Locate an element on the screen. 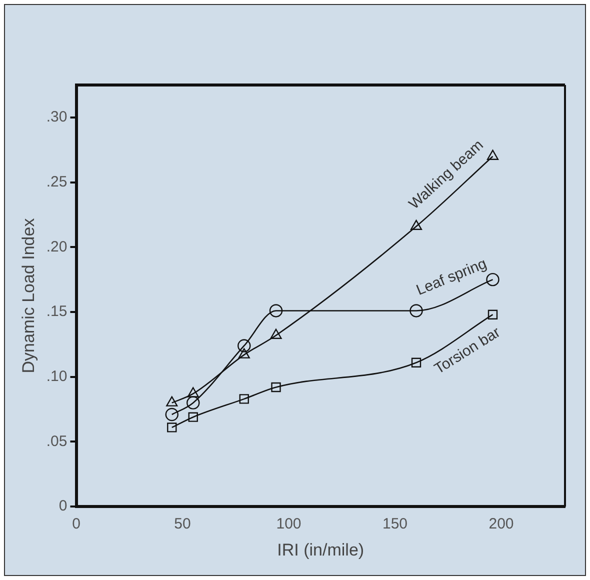 This screenshot has height=580, width=590. text: Leaf spring is located at coordinates (452, 277).